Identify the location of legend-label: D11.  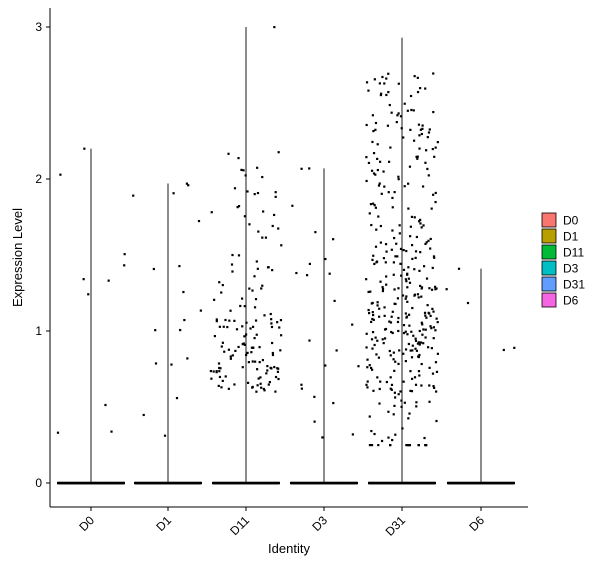
(573, 253).